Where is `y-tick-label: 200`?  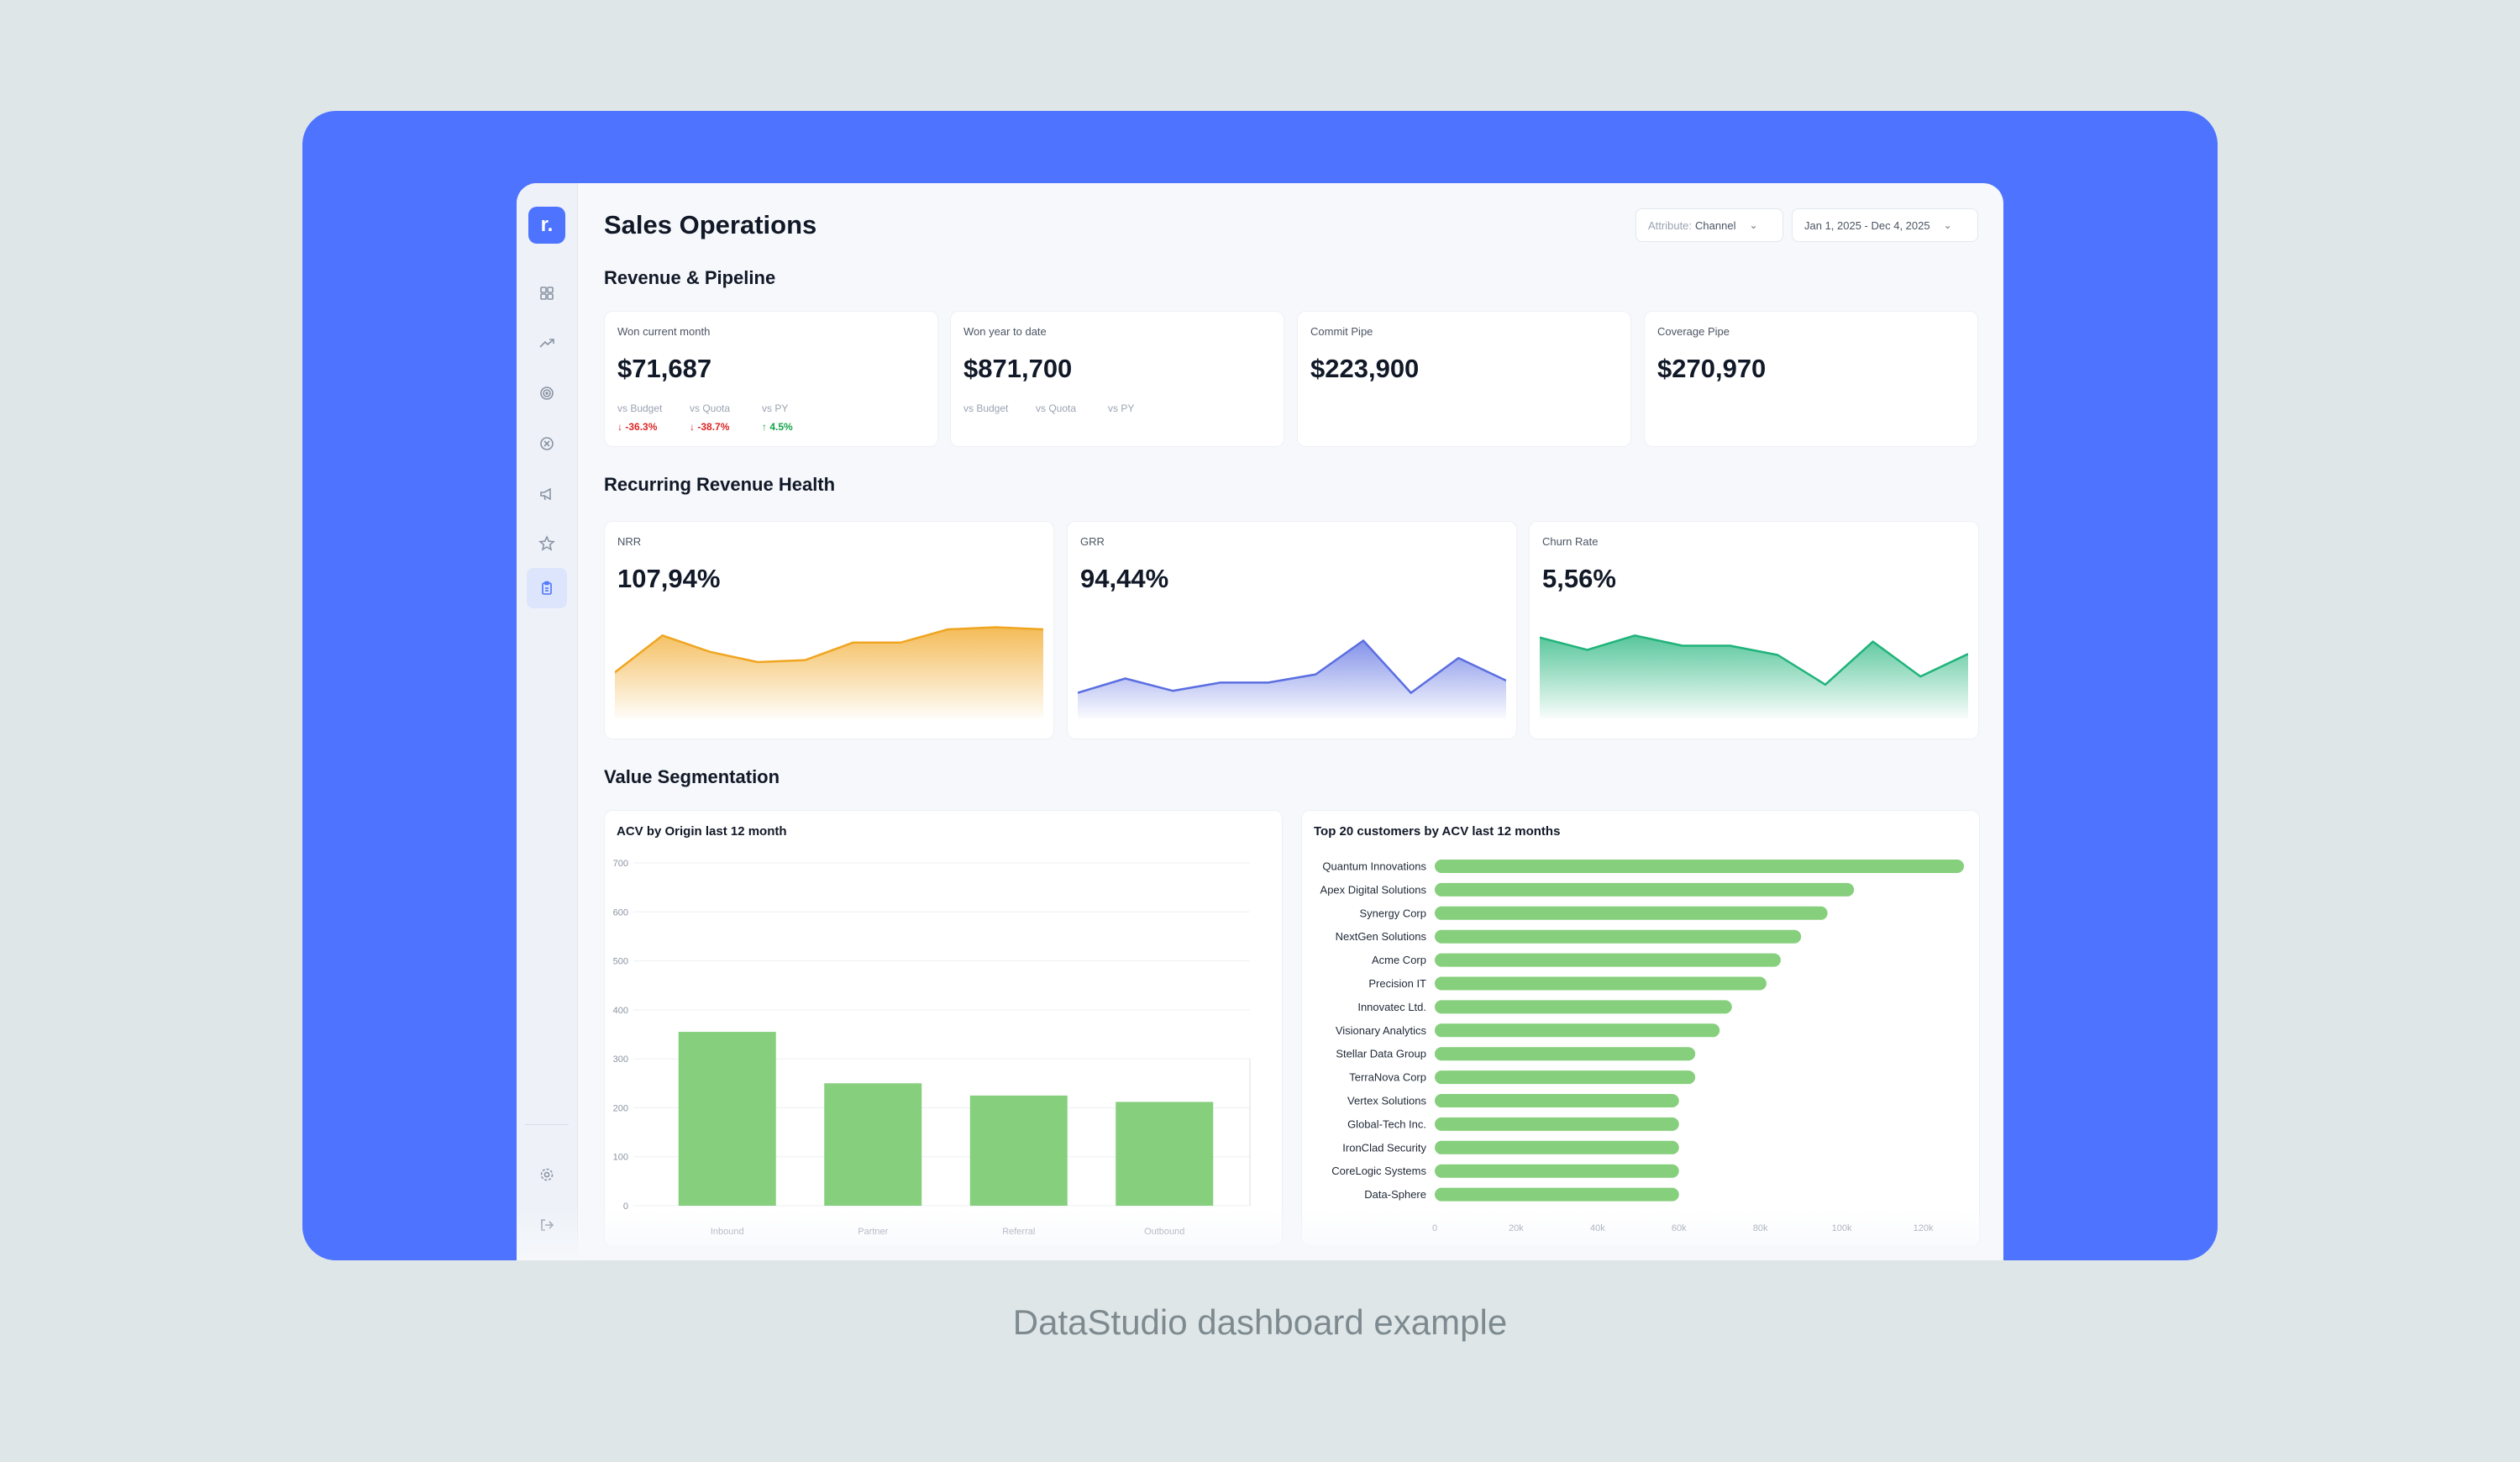
y-tick-label: 200 is located at coordinates (620, 1108).